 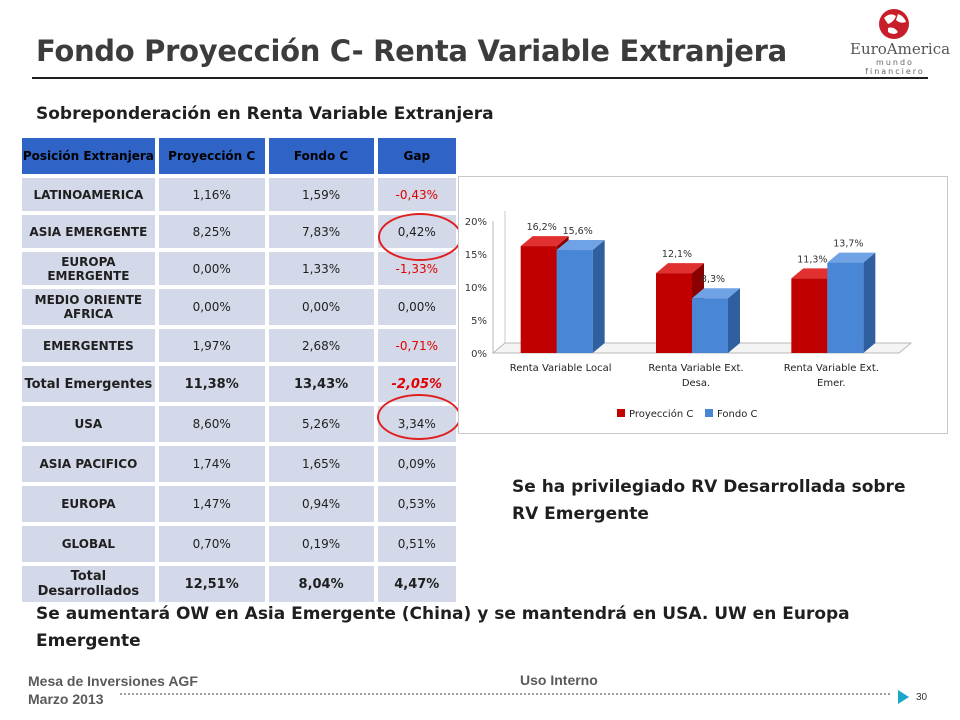 What do you see at coordinates (211, 384) in the screenshot?
I see `proyeccion-cell: 11,38%` at bounding box center [211, 384].